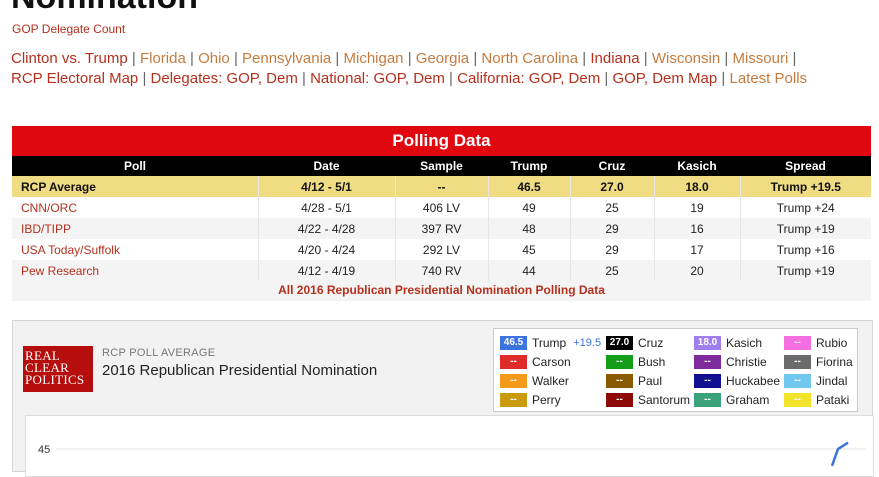 Image resolution: width=879 pixels, height=477 pixels. Describe the element at coordinates (805, 166) in the screenshot. I see `col-spread: Spread` at that location.